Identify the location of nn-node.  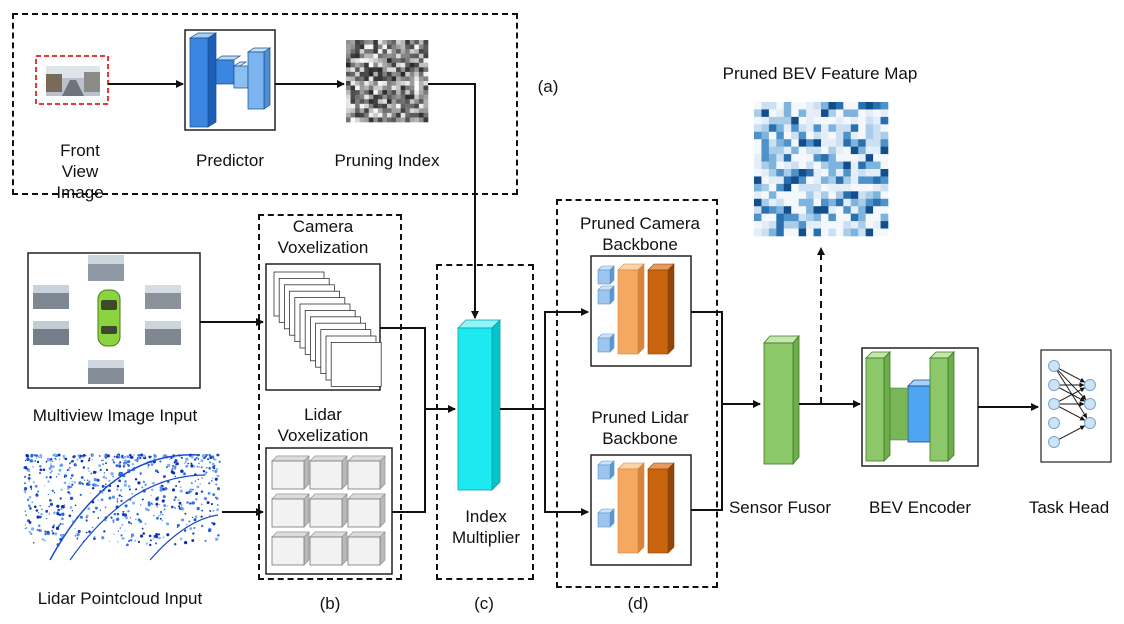
(1054, 423).